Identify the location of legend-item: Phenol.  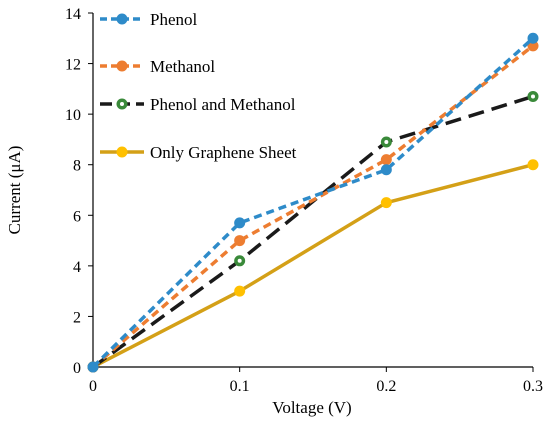
(149, 19).